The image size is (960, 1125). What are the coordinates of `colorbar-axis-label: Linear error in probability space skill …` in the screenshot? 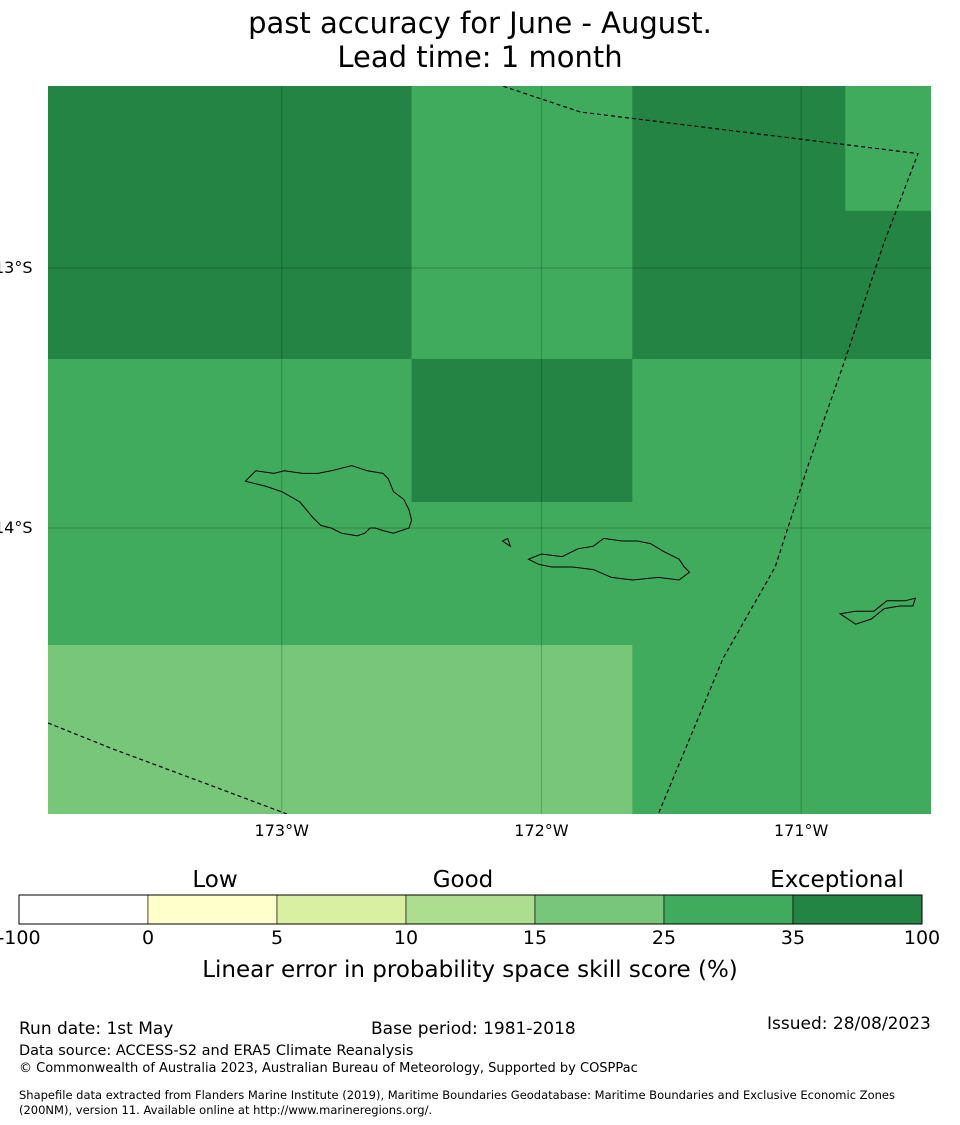 It's located at (470, 970).